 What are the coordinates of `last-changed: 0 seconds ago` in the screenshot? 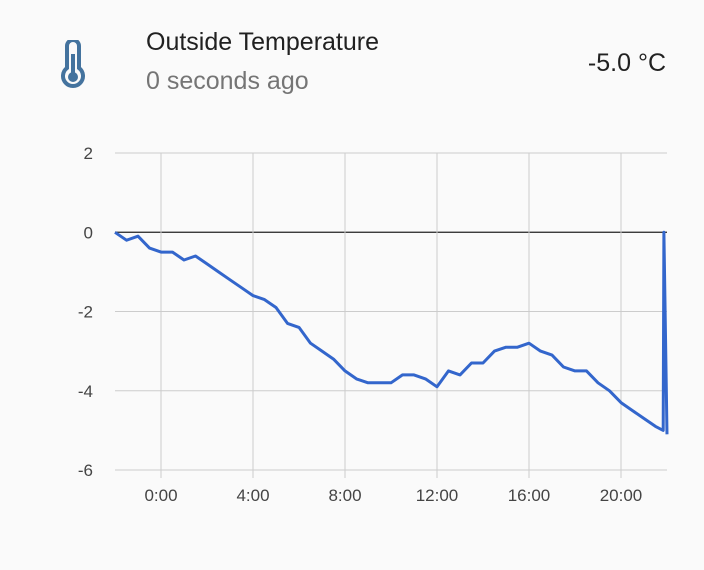 It's located at (227, 81).